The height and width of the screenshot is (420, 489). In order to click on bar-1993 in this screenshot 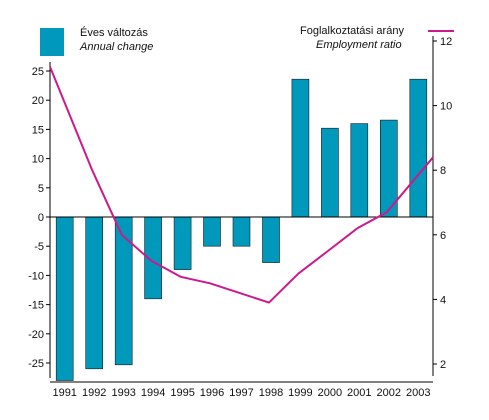, I will do `click(123, 291)`.